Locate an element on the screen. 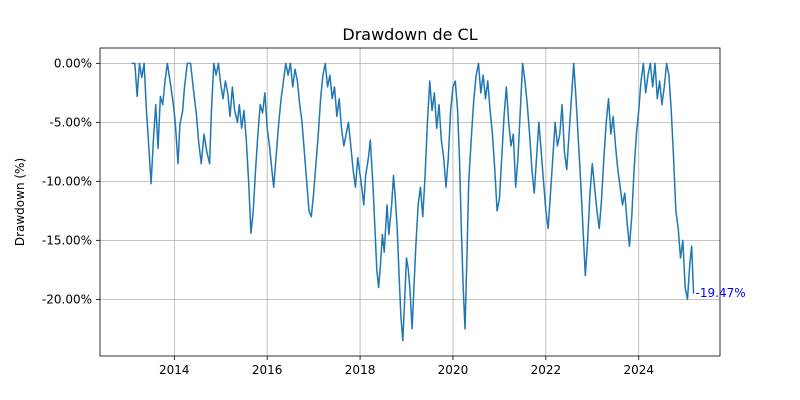  y-tick-label: -20.00% is located at coordinates (67, 299).